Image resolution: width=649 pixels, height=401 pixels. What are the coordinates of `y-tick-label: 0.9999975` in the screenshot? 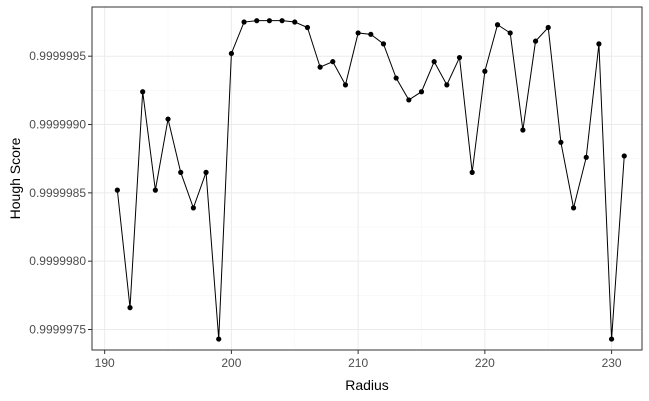 It's located at (57, 330).